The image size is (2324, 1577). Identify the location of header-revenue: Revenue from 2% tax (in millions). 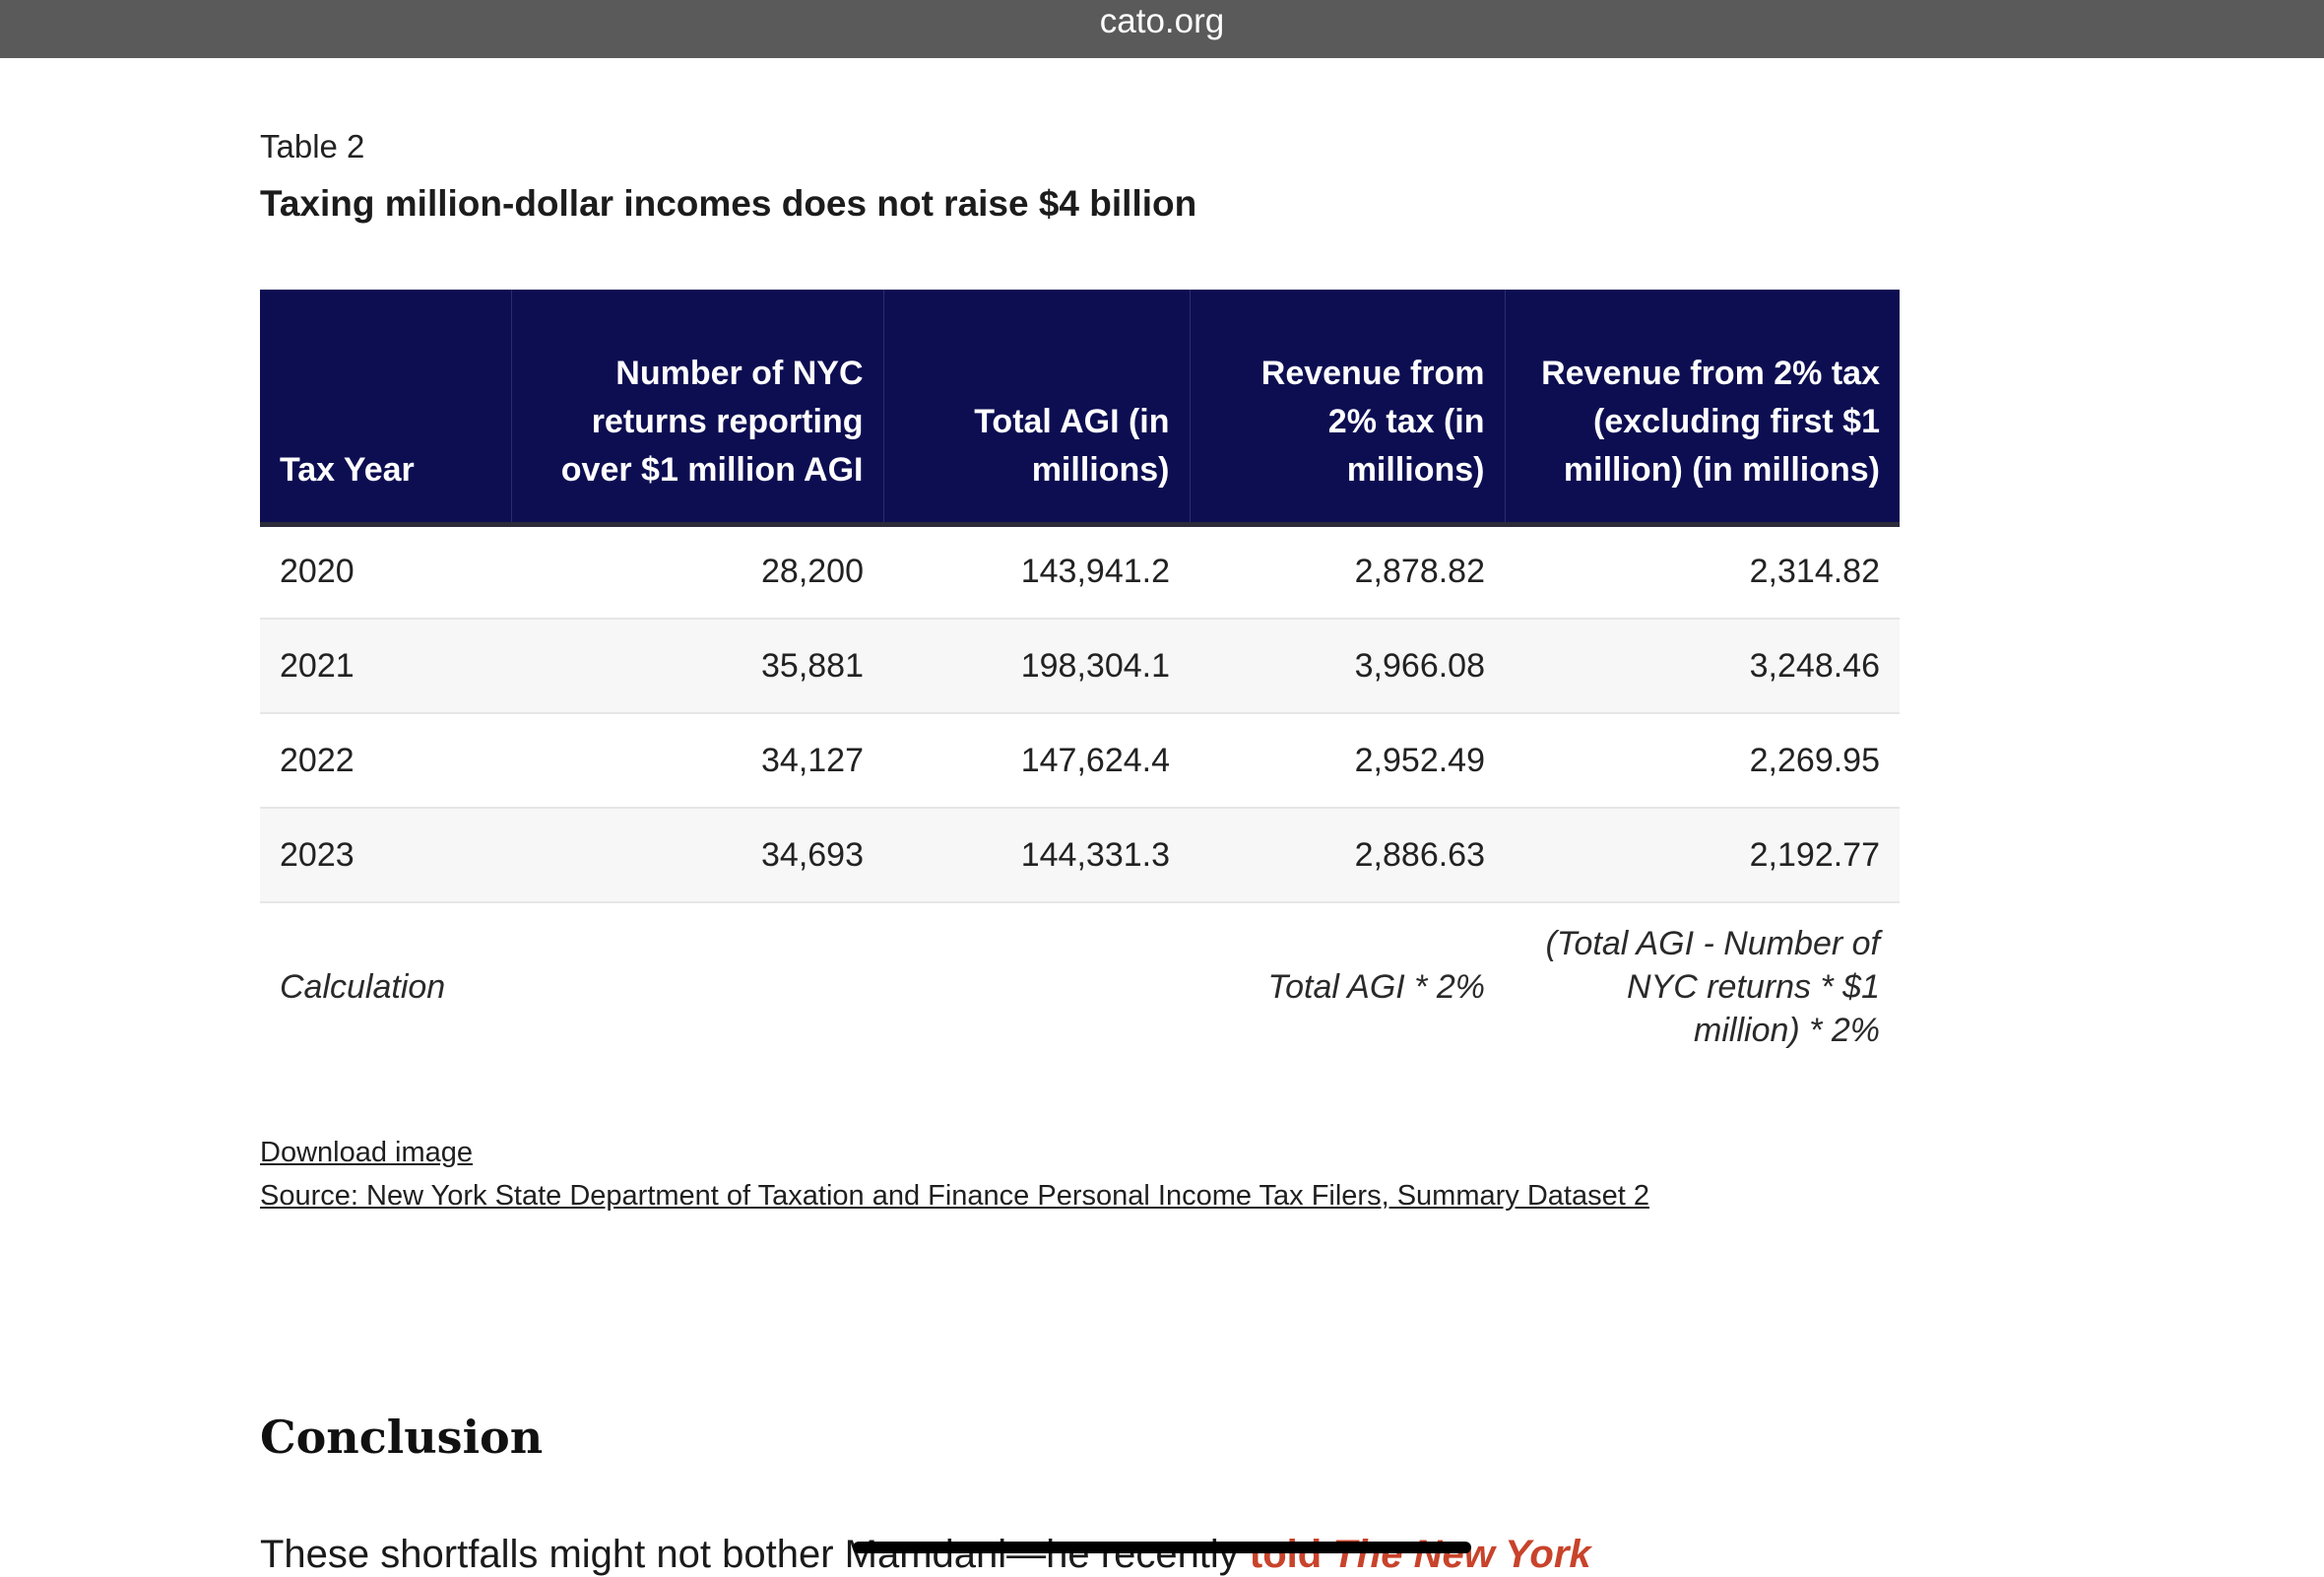
(1347, 409).